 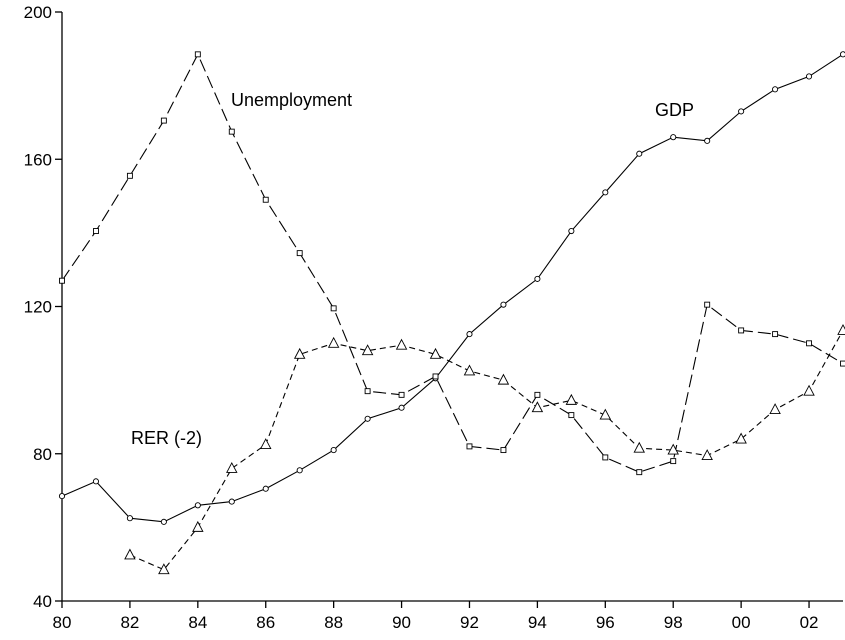 I want to click on y-tick-label: 40, so click(x=42, y=601).